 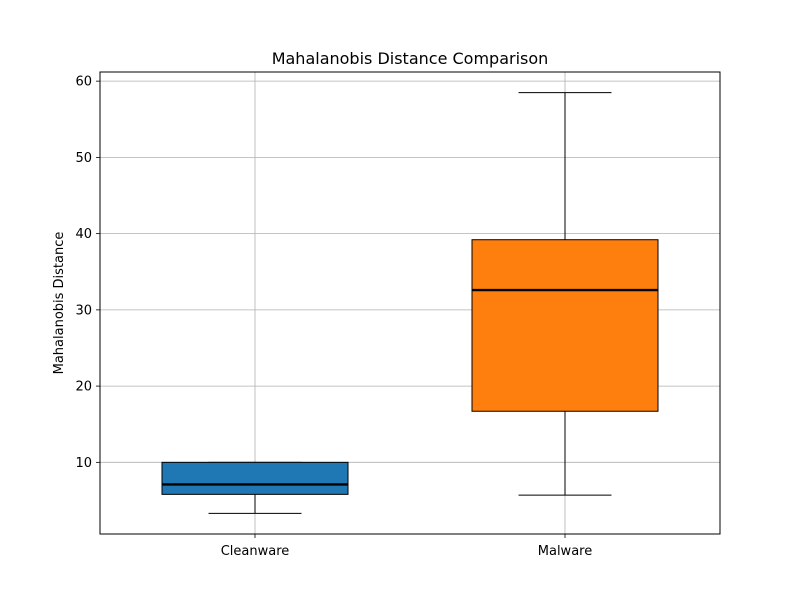 I want to click on chart-title: Mahalanobis Distance Comparison, so click(x=410, y=58).